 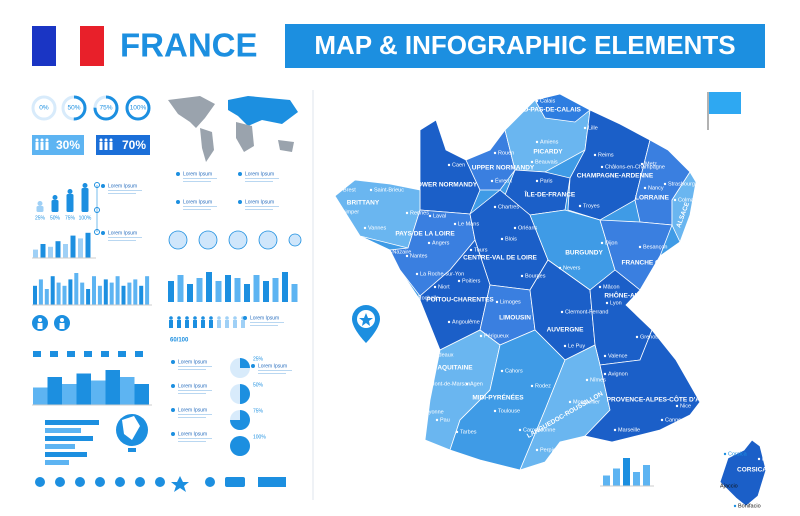 What do you see at coordinates (389, 190) in the screenshot?
I see `city-label: Saint-Brieuc` at bounding box center [389, 190].